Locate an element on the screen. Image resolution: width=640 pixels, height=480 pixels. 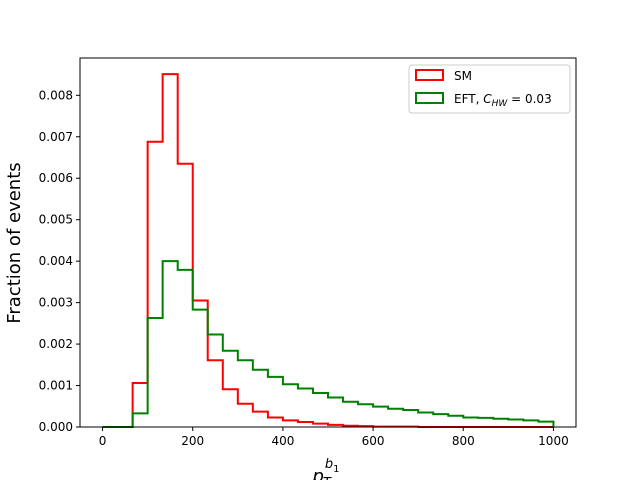
legend-label-eft-symbol: C is located at coordinates (487, 99).